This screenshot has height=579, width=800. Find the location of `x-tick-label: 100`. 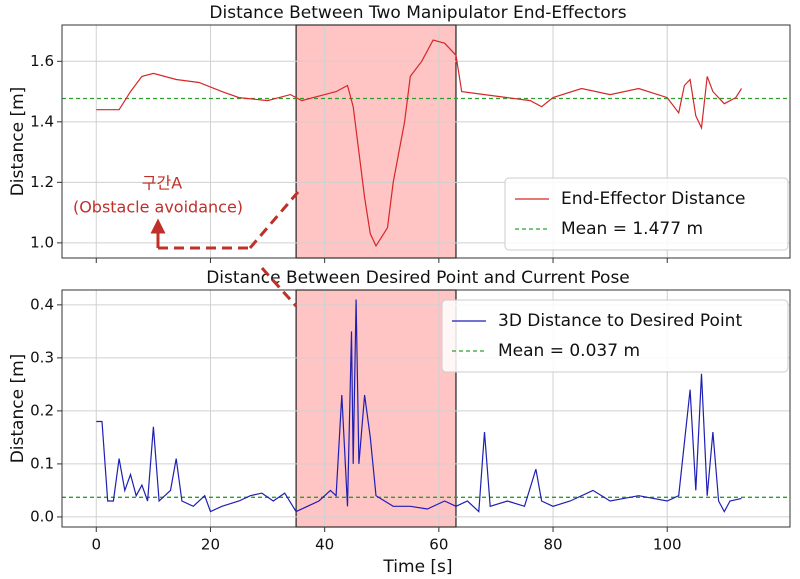

x-tick-label: 100 is located at coordinates (667, 545).